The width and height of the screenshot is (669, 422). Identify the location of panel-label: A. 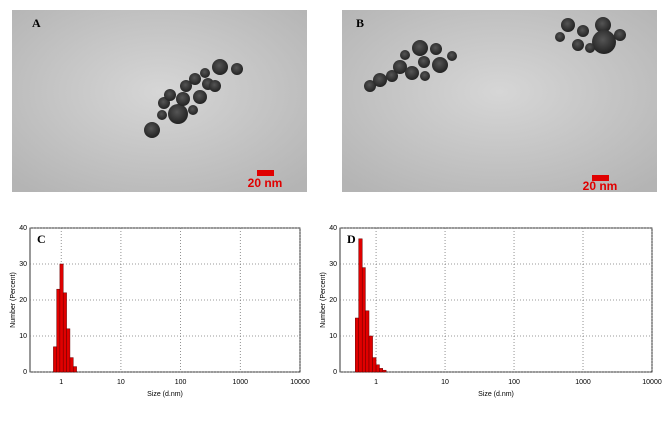
(36, 23).